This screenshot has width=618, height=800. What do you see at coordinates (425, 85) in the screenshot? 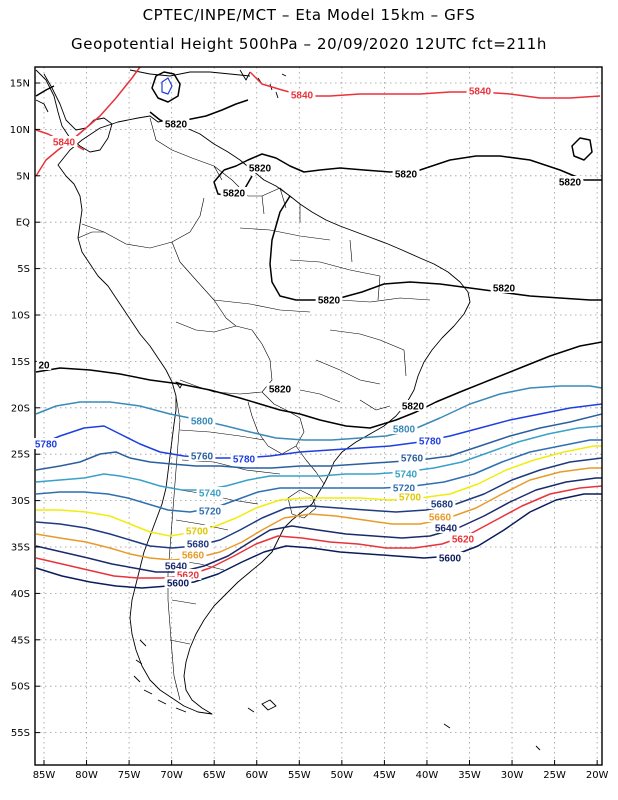
I see `contour-5840-north-east` at bounding box center [425, 85].